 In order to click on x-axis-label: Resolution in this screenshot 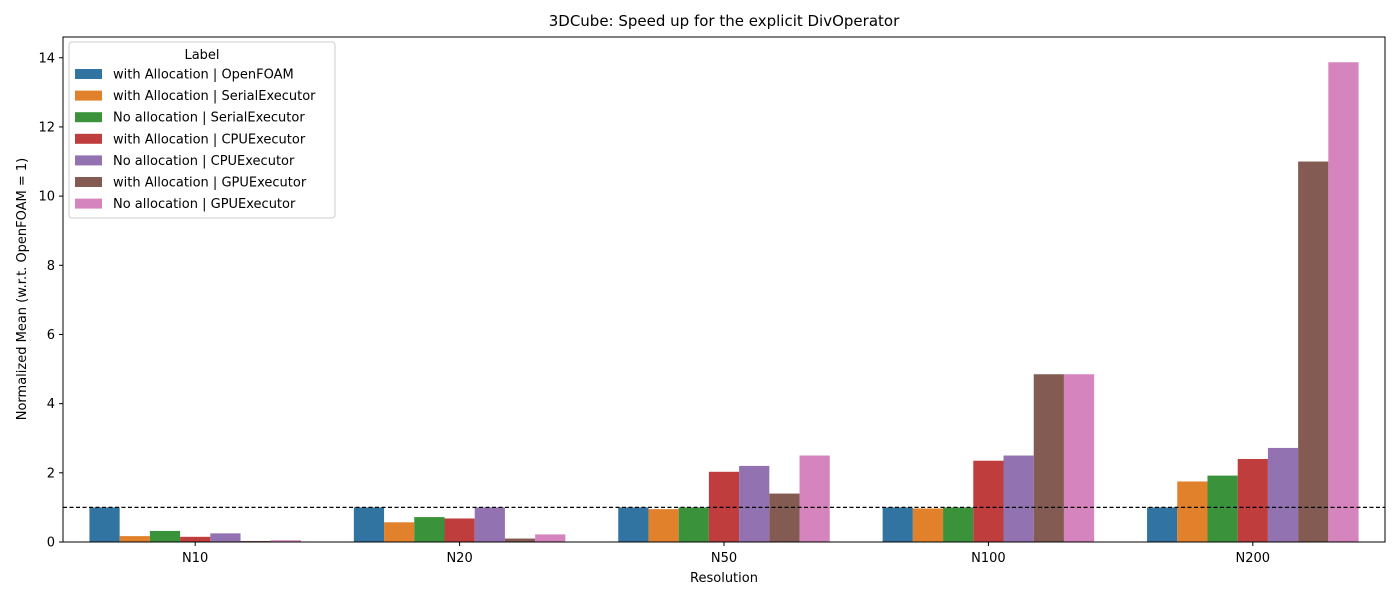, I will do `click(724, 578)`.